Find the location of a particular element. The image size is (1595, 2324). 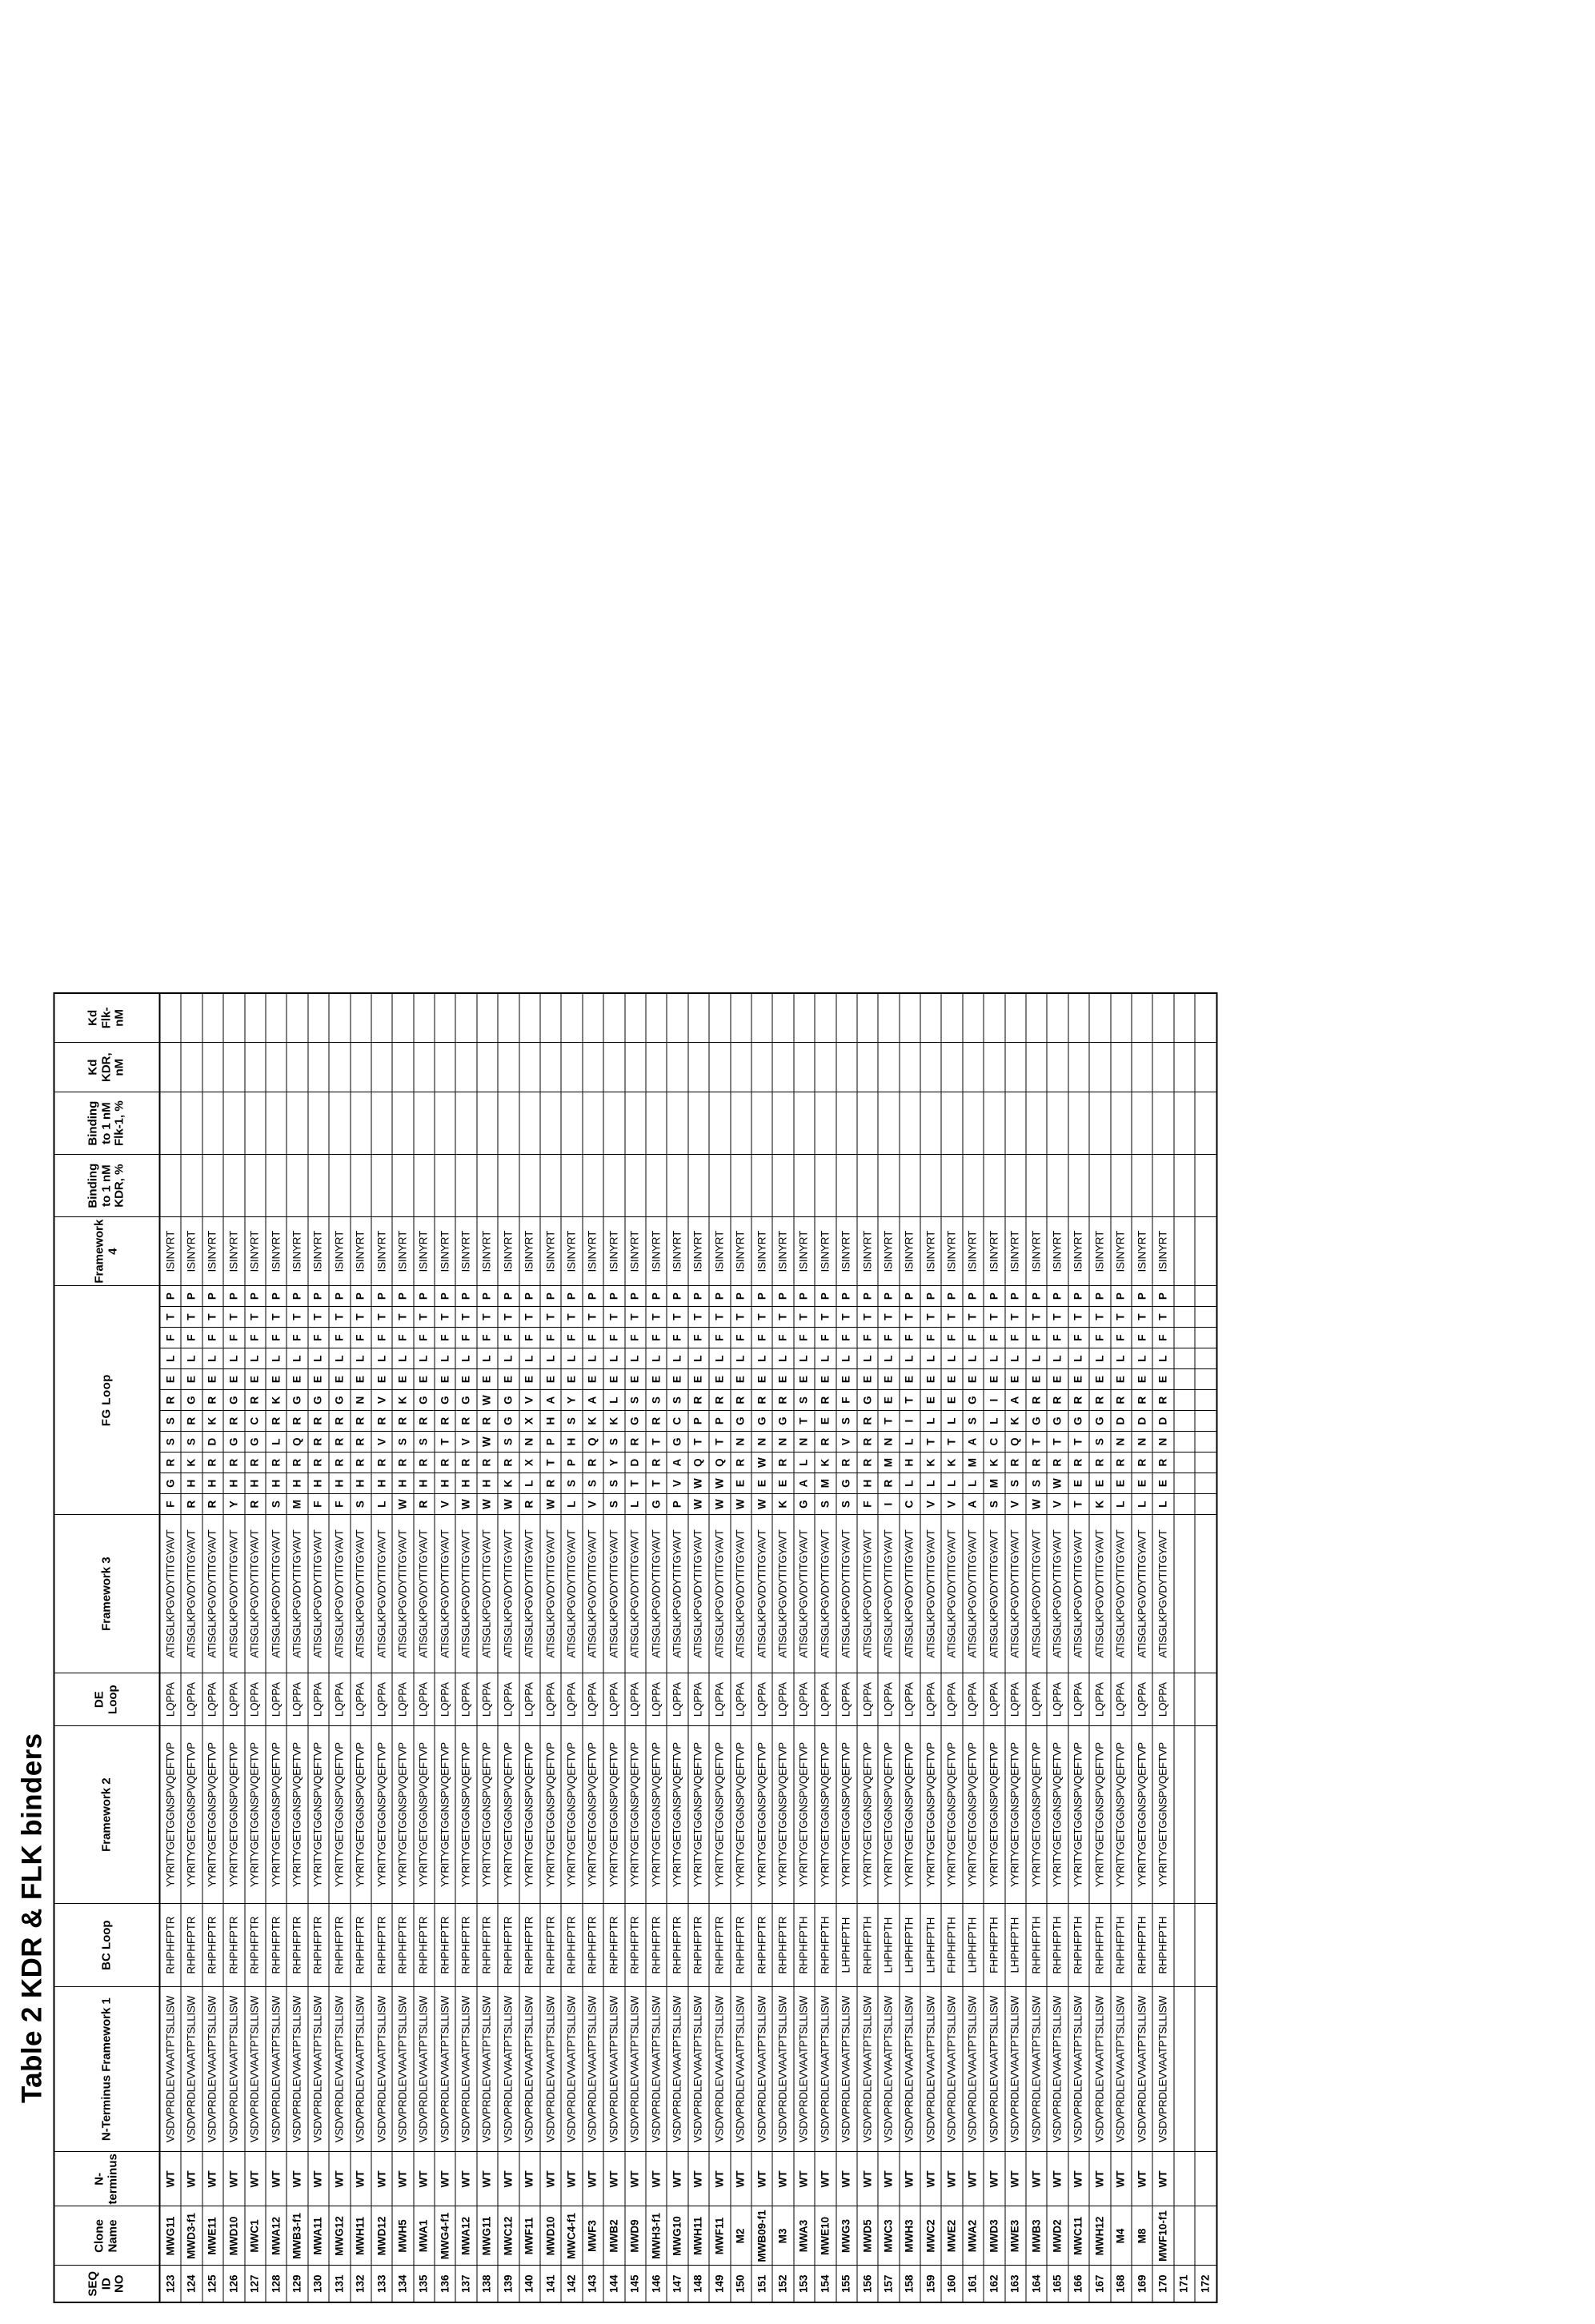

cell-framework-3: ATISGLKPGVDYTITGYAVT is located at coordinates (550, 1594).